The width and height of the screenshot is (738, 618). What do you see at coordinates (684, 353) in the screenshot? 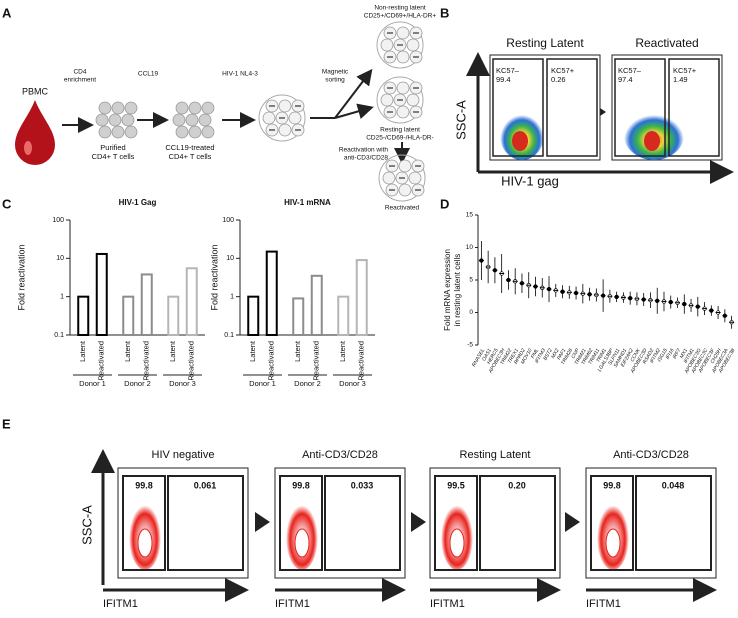
I see `x-tick-label: MX1` at bounding box center [684, 353].